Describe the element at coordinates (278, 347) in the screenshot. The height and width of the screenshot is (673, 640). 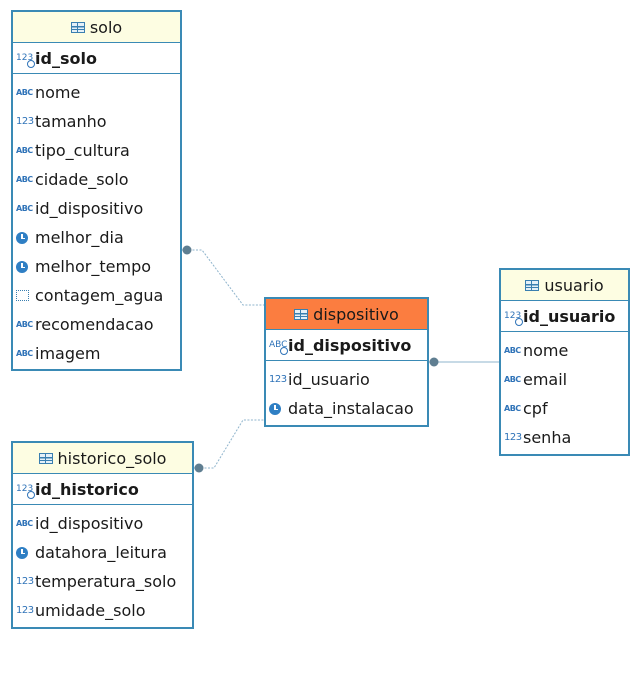
I see `primary-key-icon: ABC` at that location.